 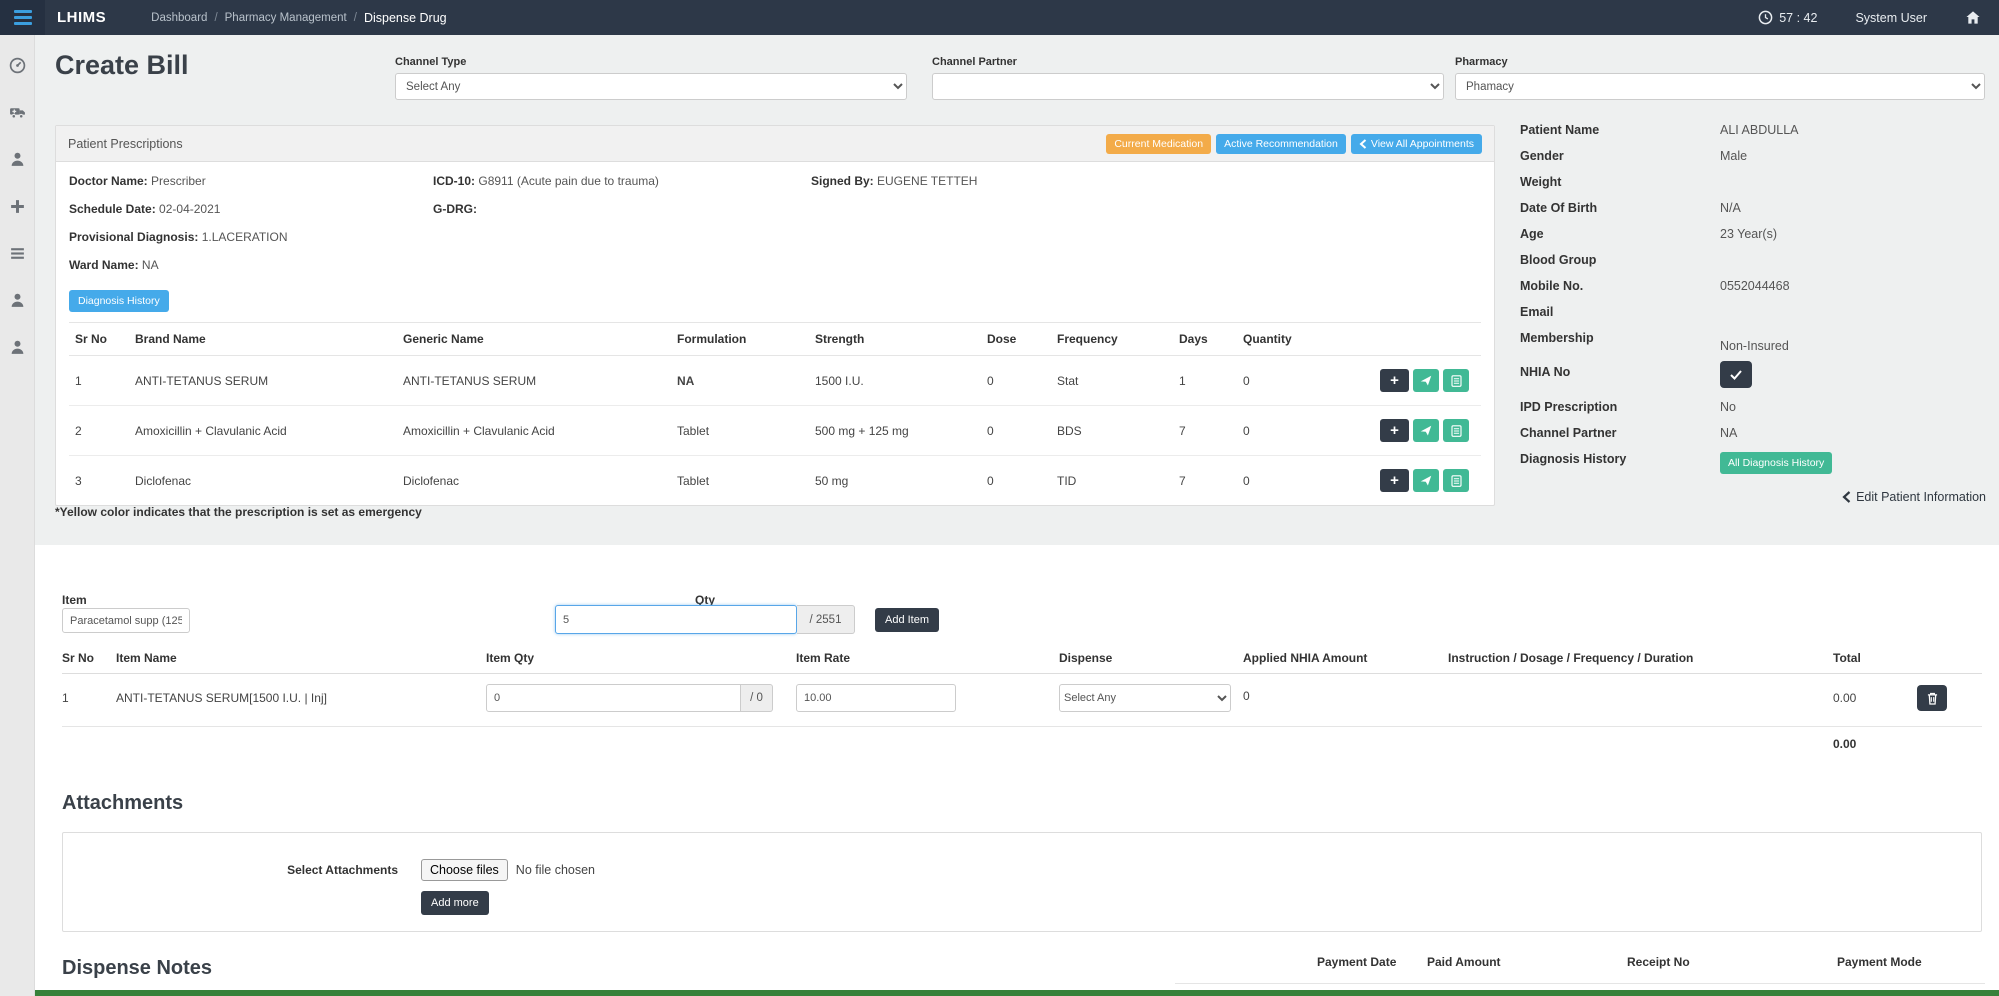 What do you see at coordinates (179, 17) in the screenshot?
I see `breadcrumb-dashboard: Dashboard` at bounding box center [179, 17].